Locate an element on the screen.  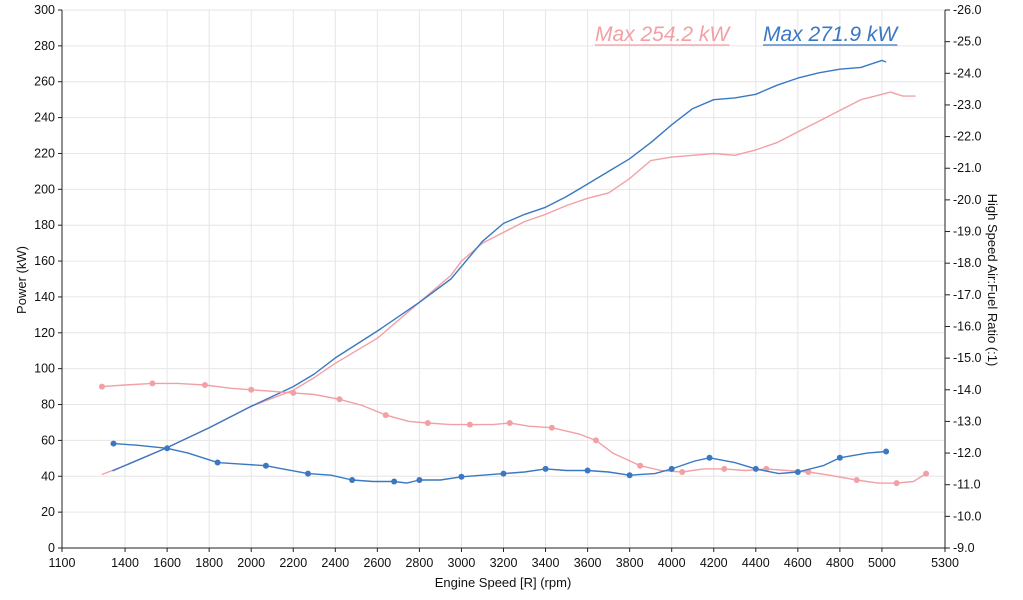
x-tick-label: 3600 is located at coordinates (588, 563).